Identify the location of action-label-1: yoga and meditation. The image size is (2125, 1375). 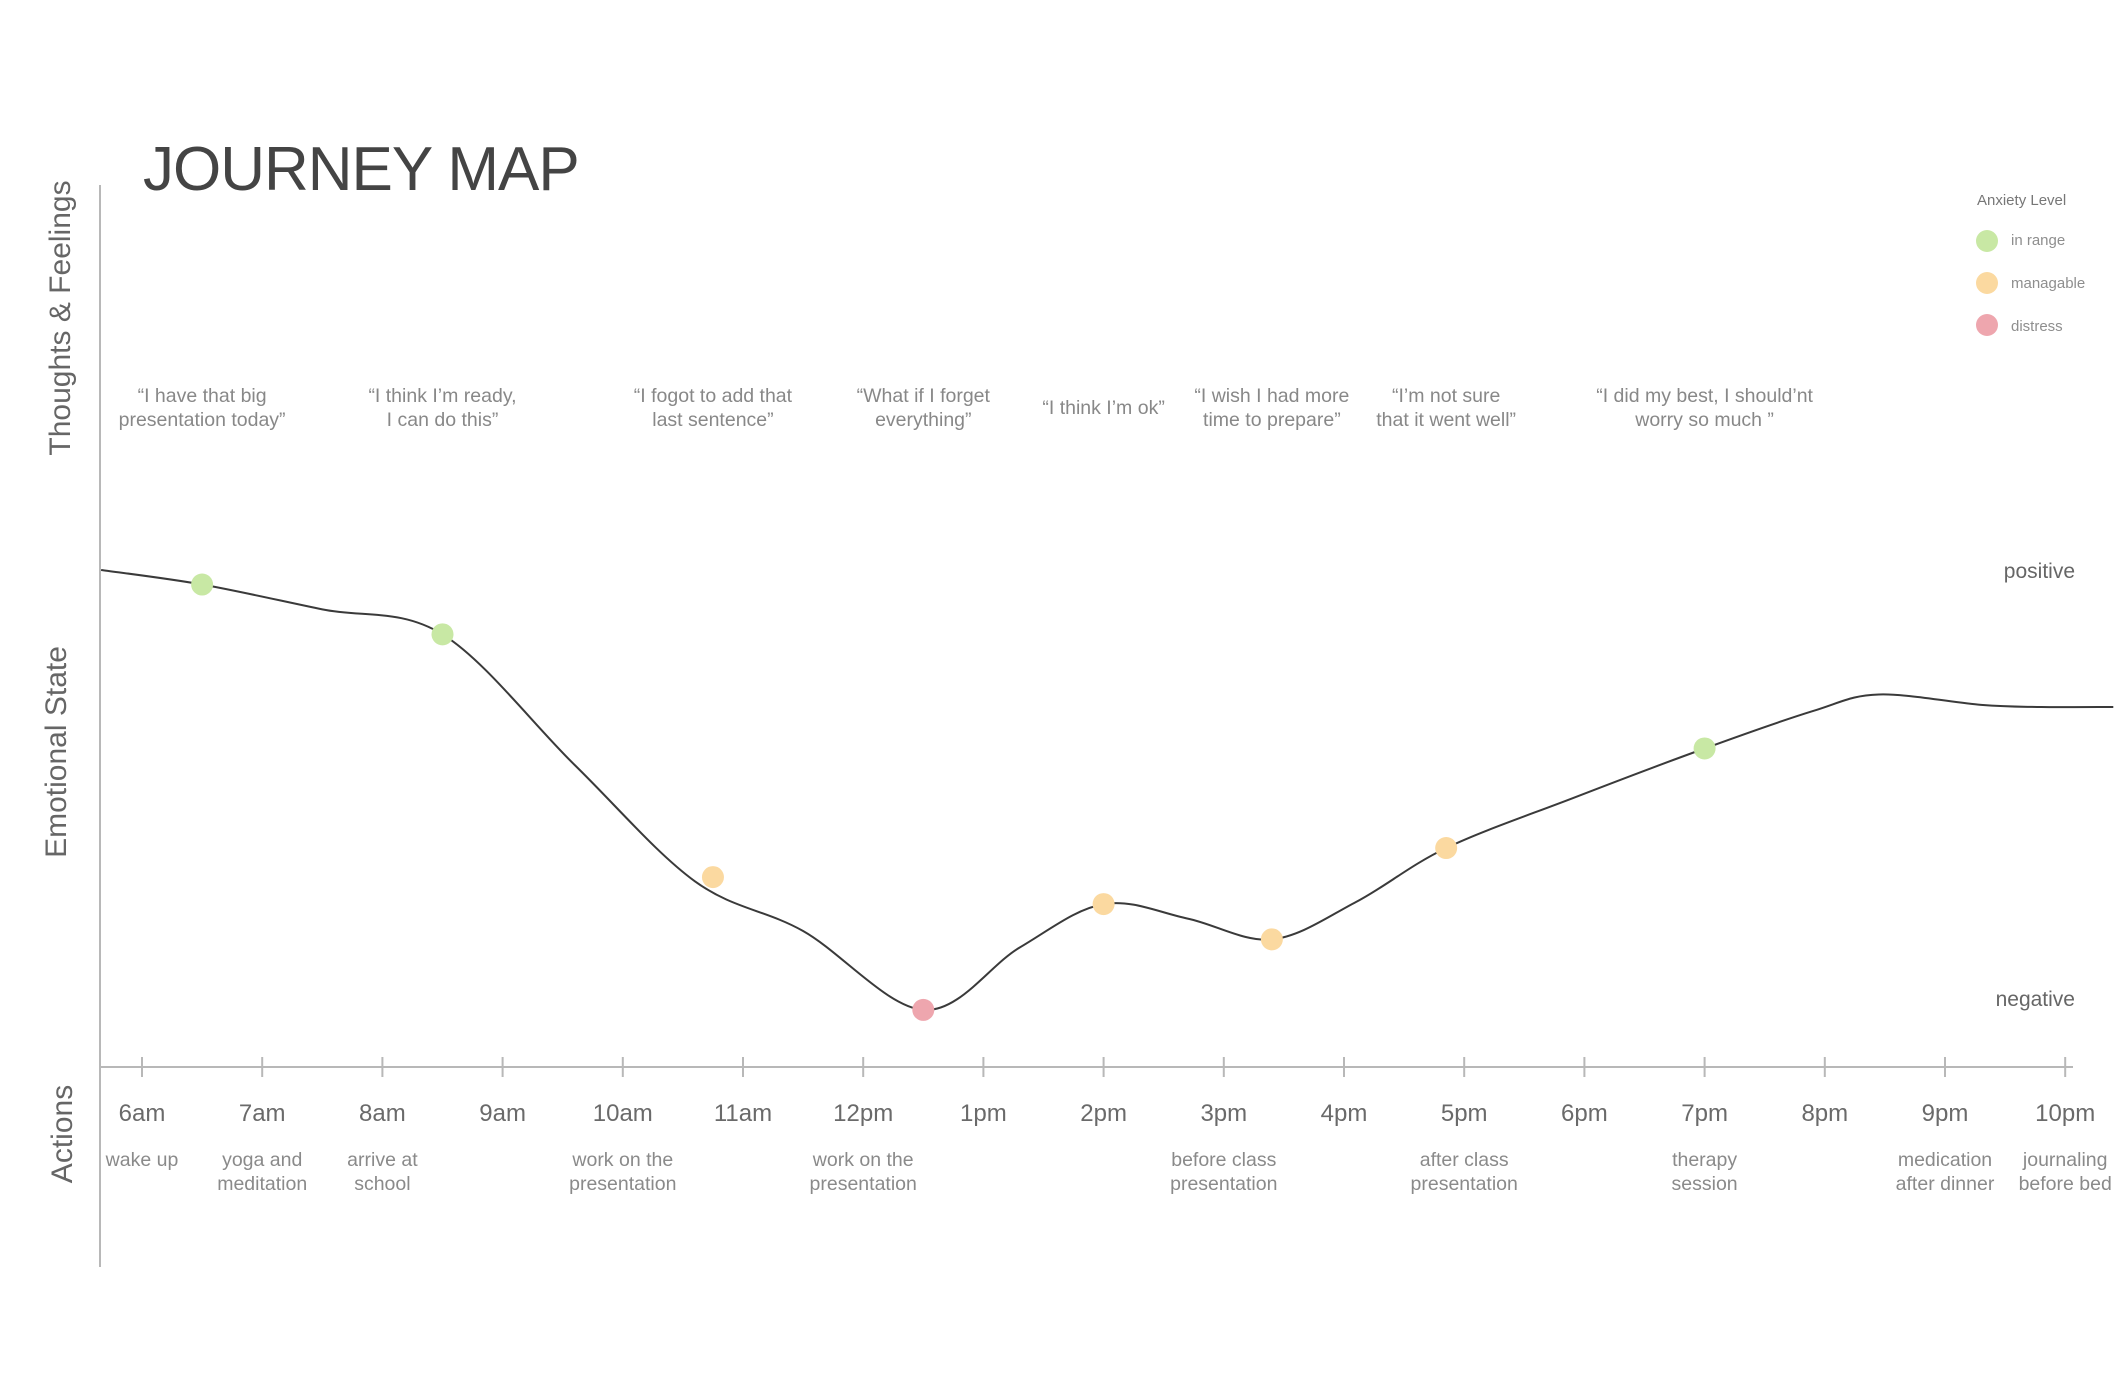
(262, 1172).